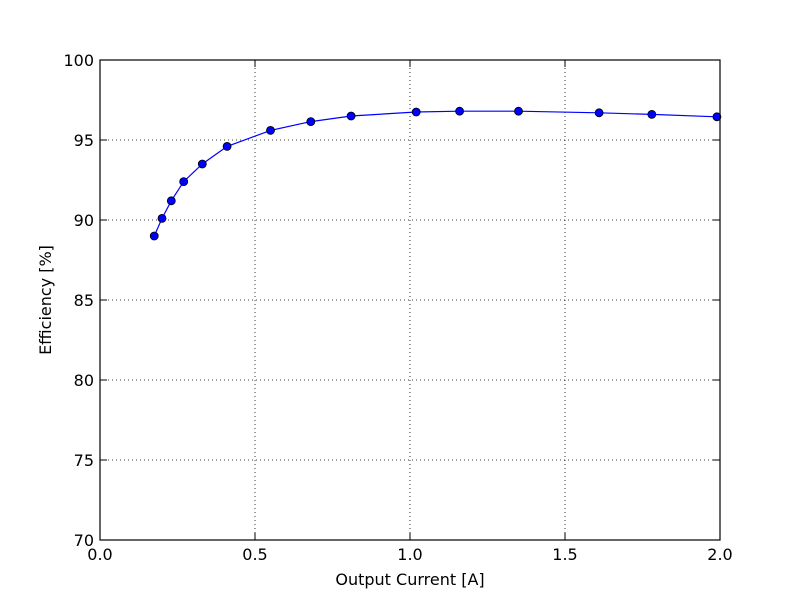 This screenshot has height=600, width=800. Describe the element at coordinates (409, 579) in the screenshot. I see `x-axis-label: Output Current [A]` at that location.